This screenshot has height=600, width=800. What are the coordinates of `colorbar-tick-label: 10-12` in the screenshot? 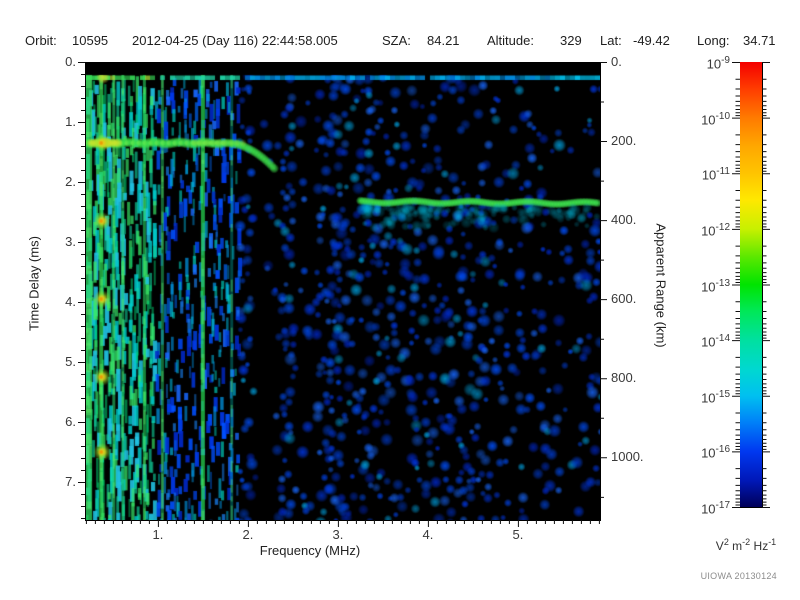 It's located at (715, 230).